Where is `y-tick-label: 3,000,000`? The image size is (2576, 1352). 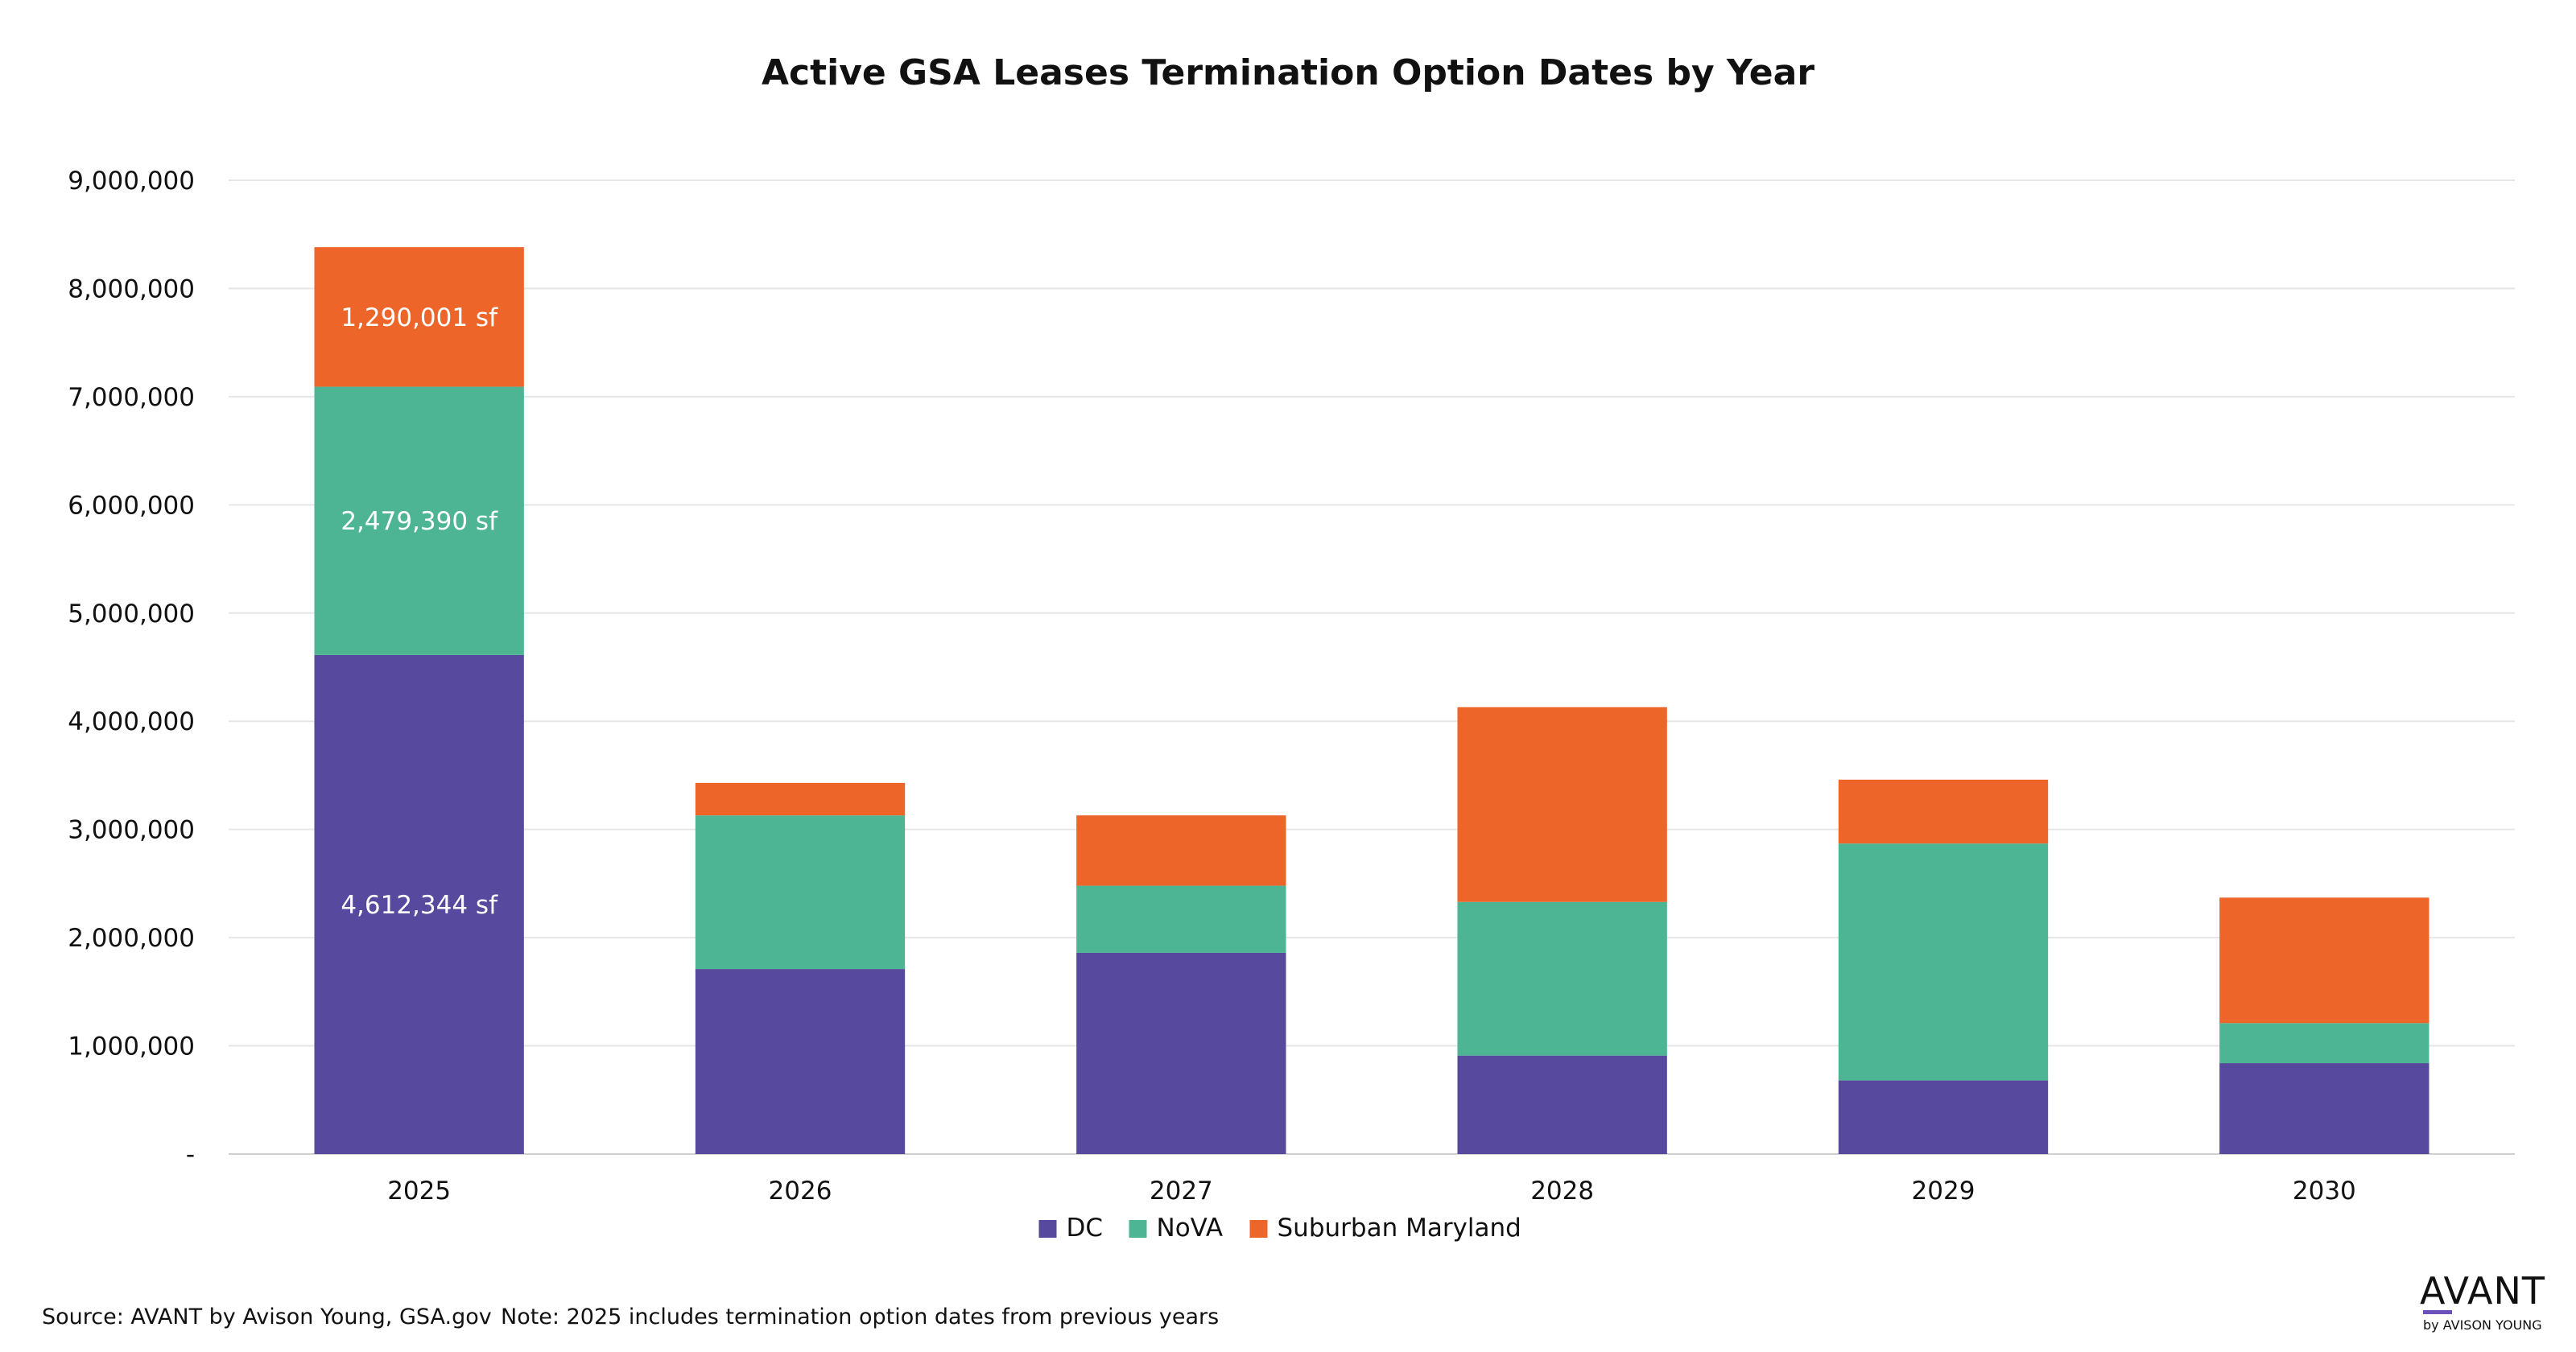 y-tick-label: 3,000,000 is located at coordinates (131, 830).